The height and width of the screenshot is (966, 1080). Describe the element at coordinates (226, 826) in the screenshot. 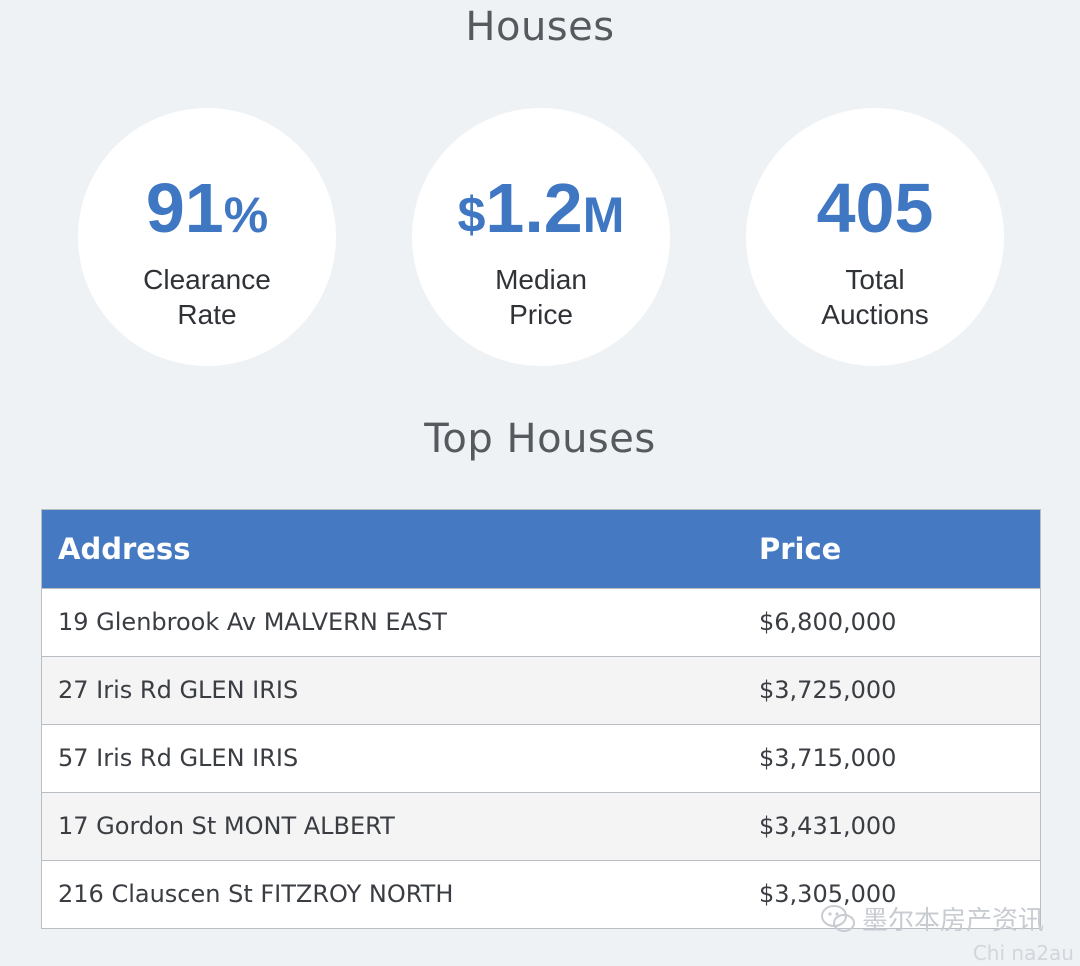

I see `address-cell: 17 Gordon St MONT ALBERT` at that location.